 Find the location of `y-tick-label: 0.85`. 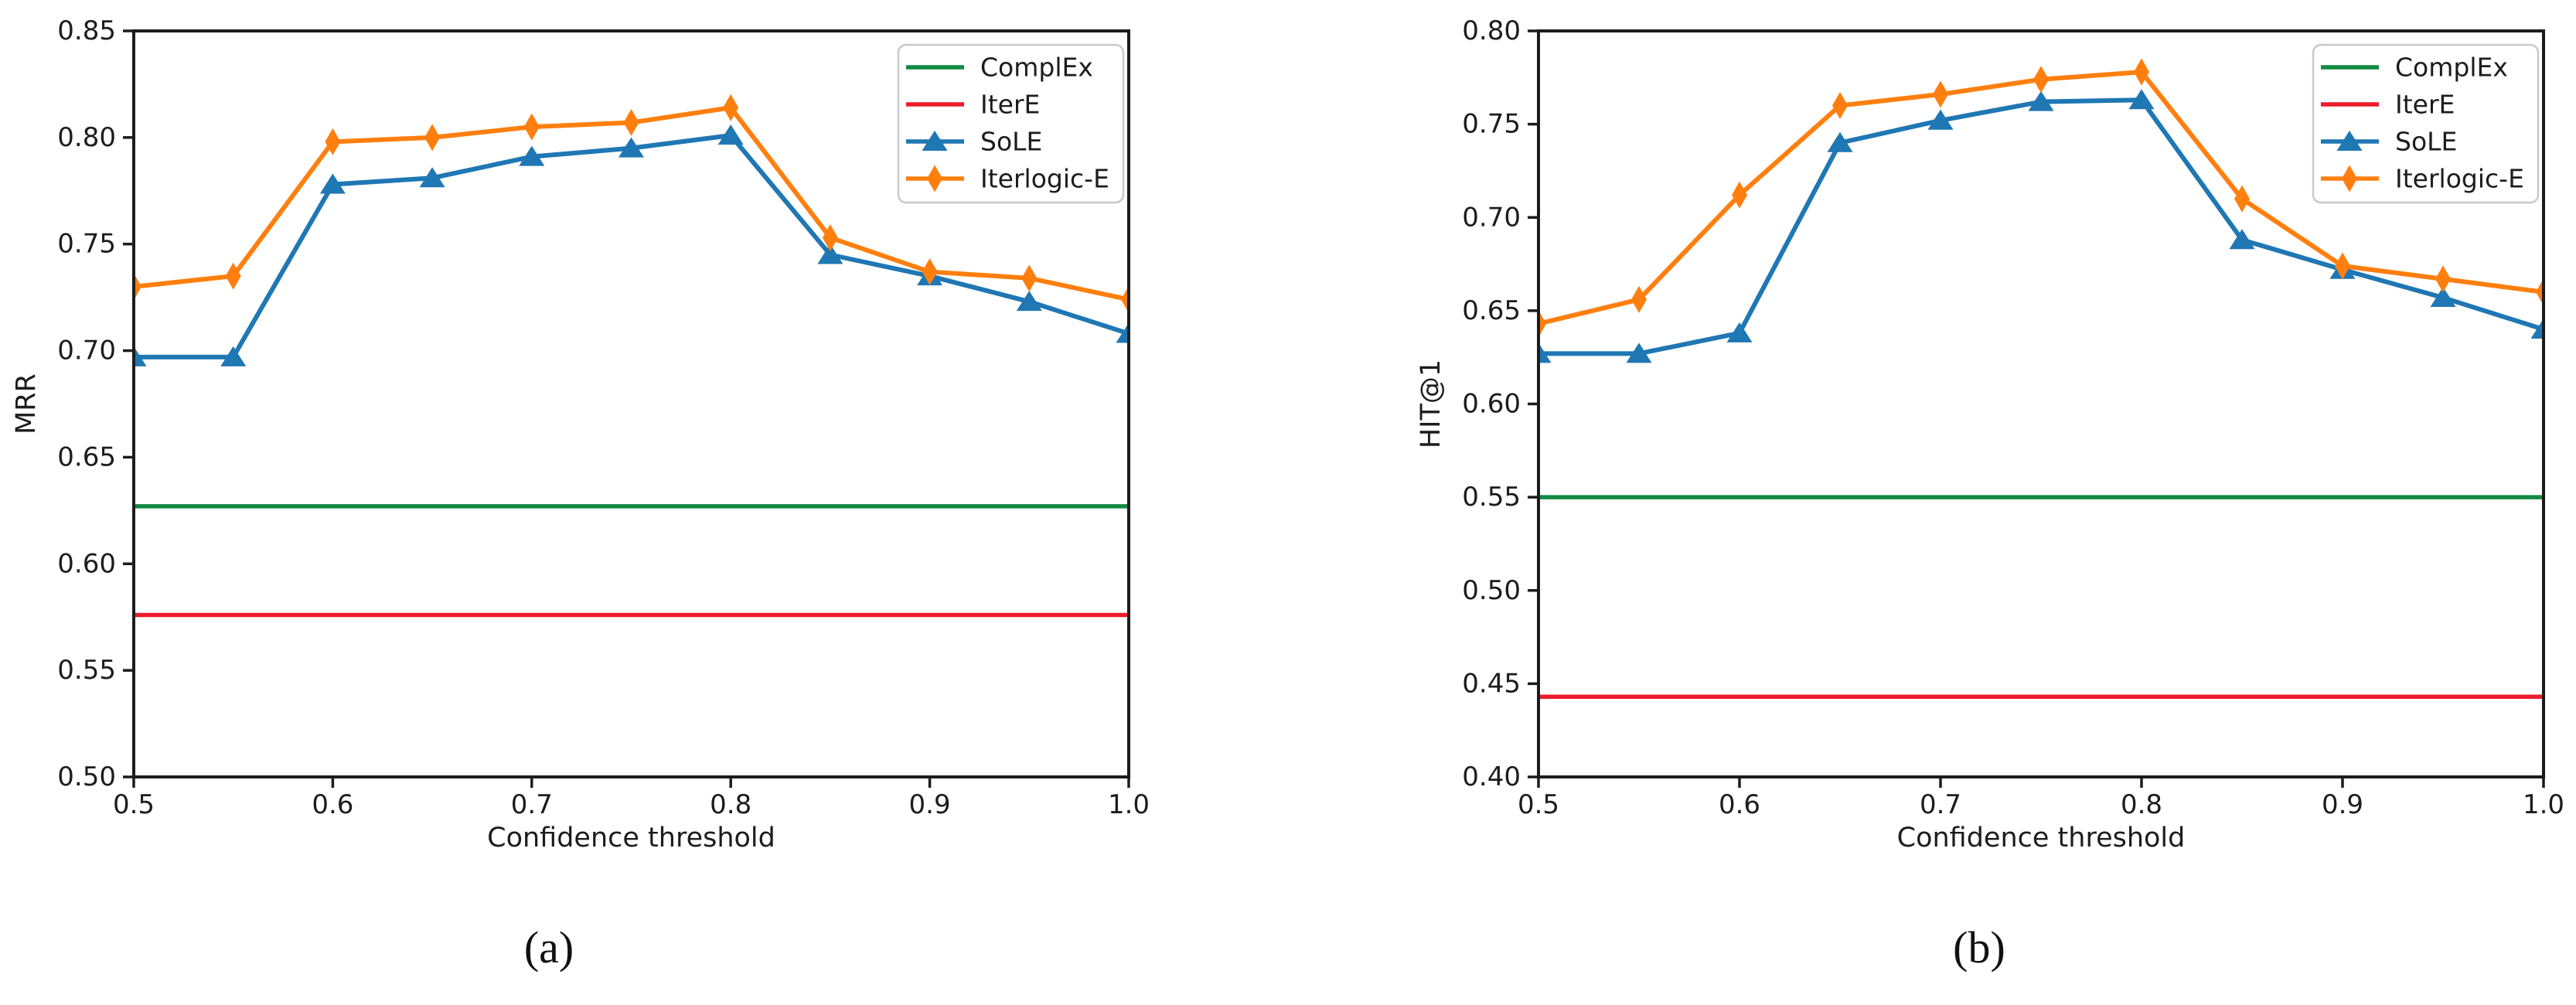

y-tick-label: 0.85 is located at coordinates (86, 31).